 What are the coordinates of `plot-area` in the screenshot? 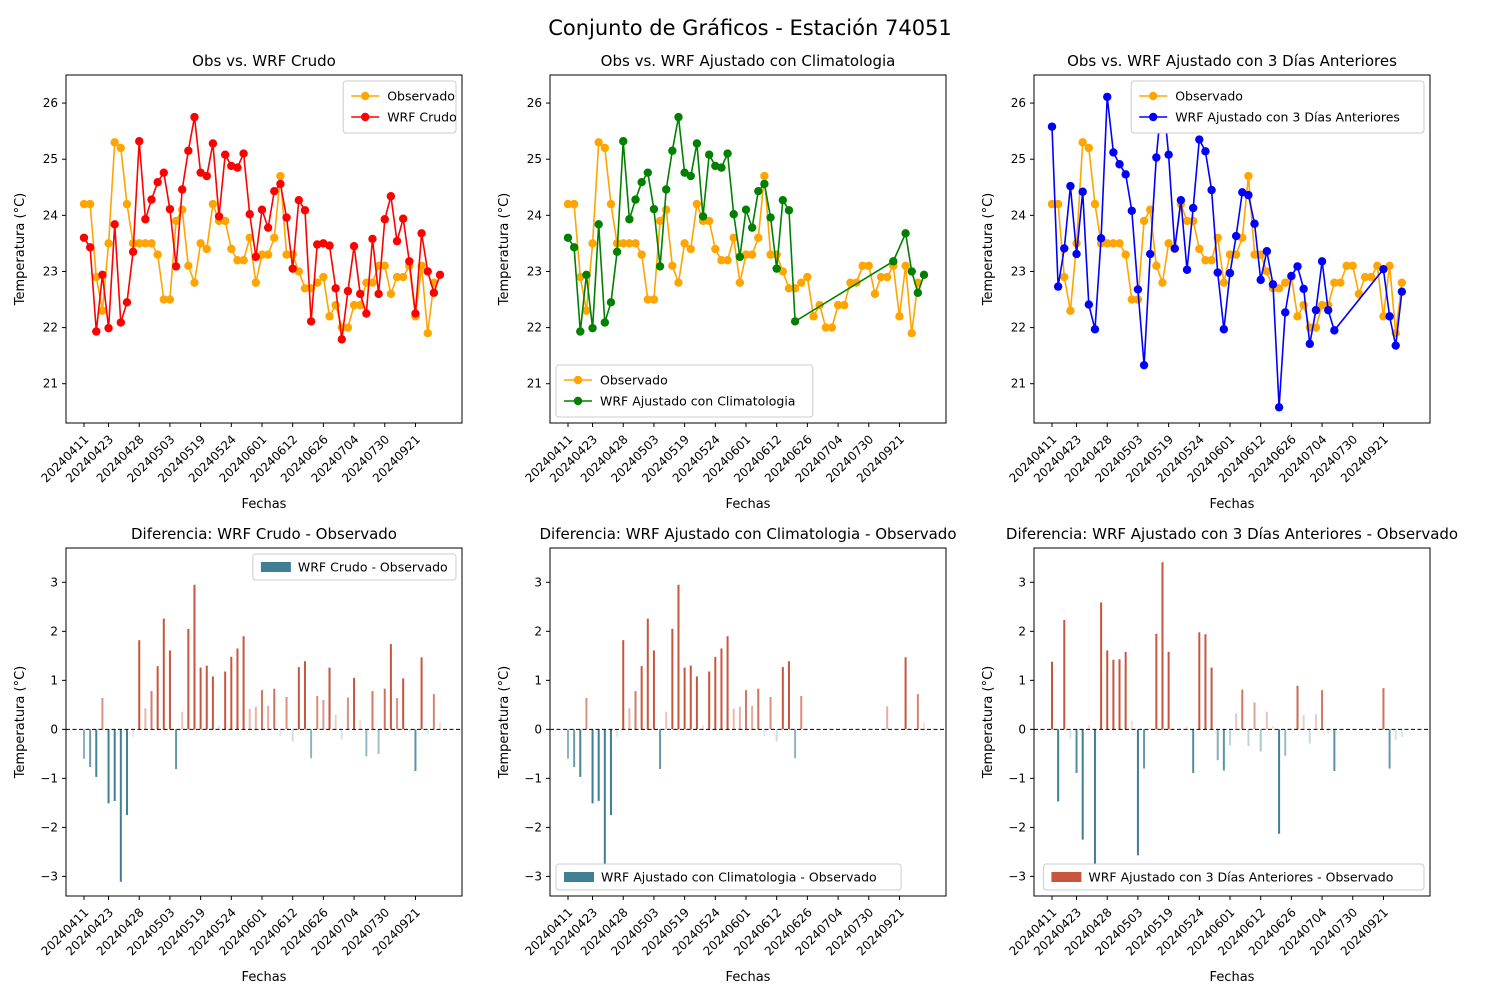 It's located at (748, 722).